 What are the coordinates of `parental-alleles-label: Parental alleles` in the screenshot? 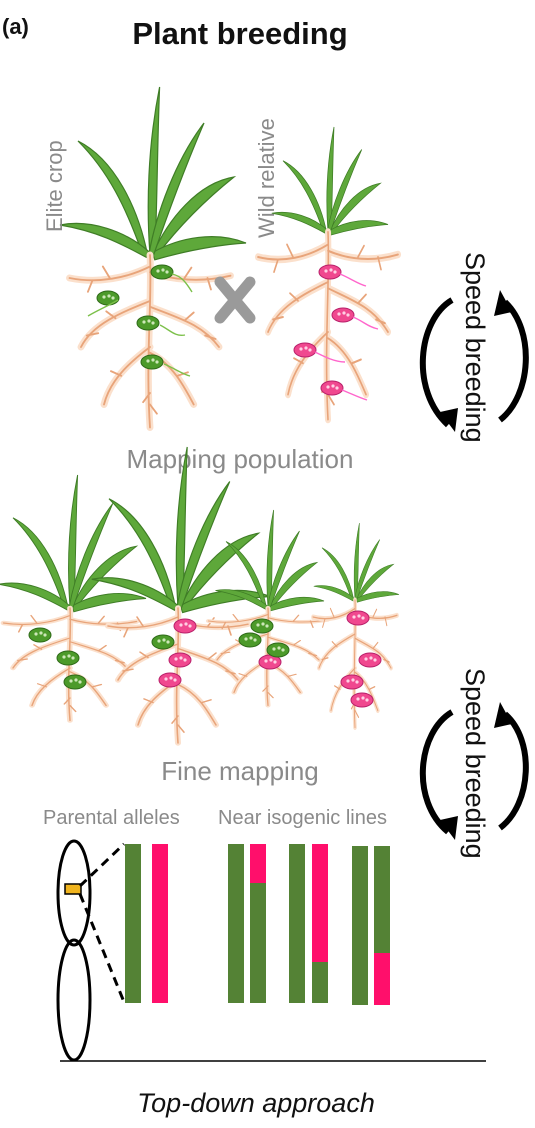 It's located at (111, 818).